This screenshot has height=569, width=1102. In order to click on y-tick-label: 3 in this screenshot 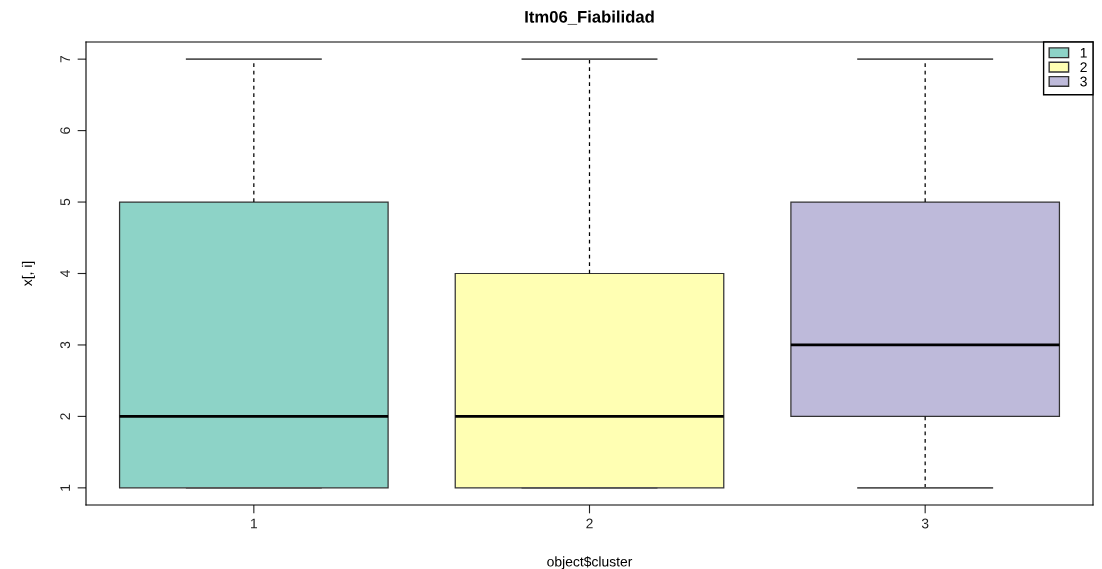, I will do `click(65, 345)`.